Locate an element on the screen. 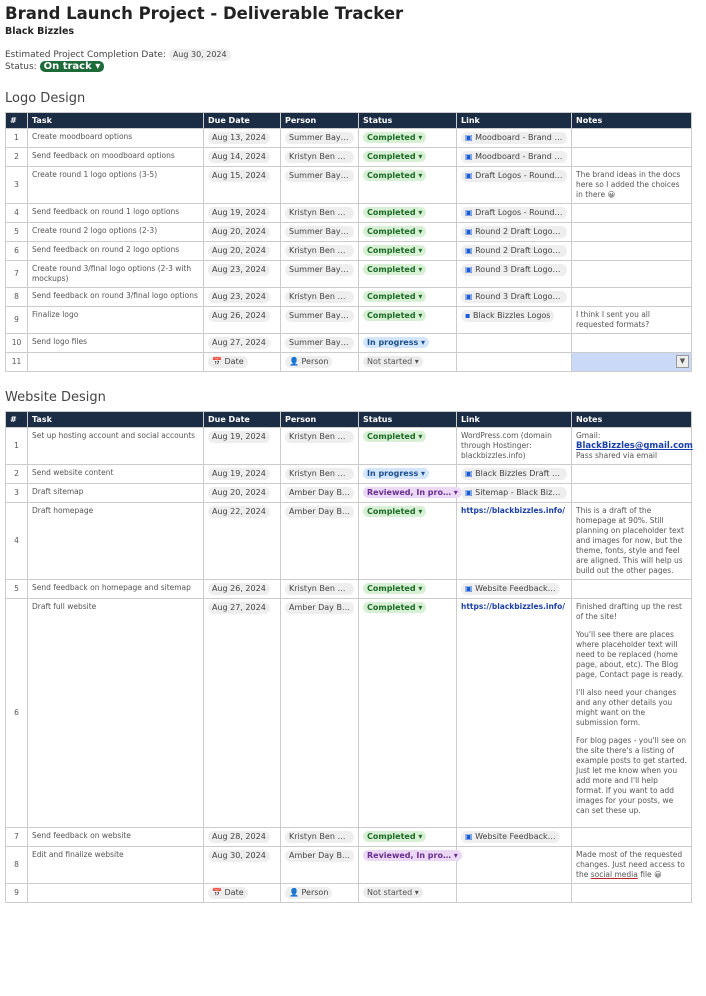 The image size is (706, 996). status-cell: In progress ▾ is located at coordinates (407, 474).